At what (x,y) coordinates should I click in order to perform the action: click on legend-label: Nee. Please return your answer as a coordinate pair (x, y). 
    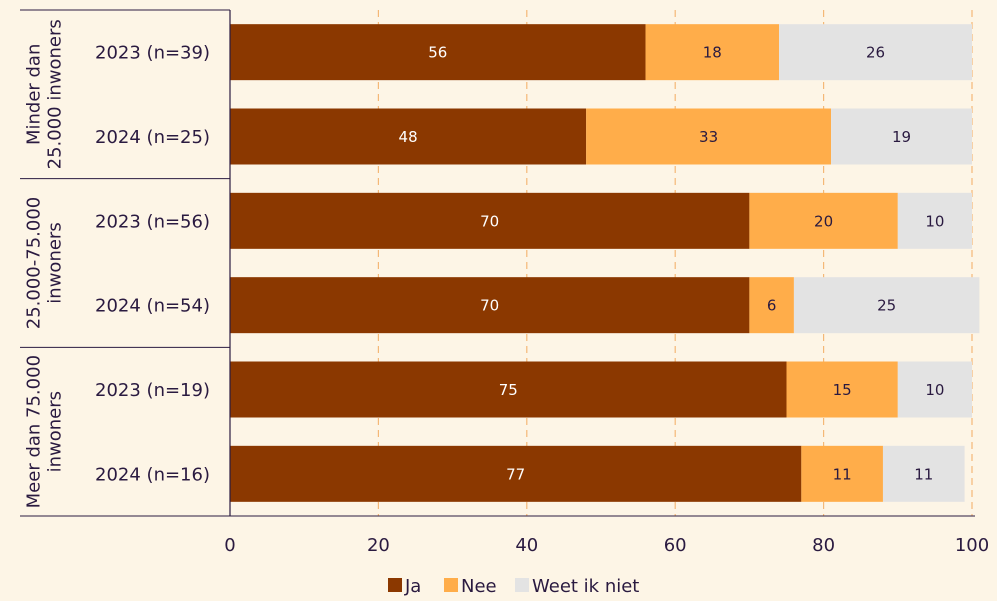
    Looking at the image, I should click on (479, 586).